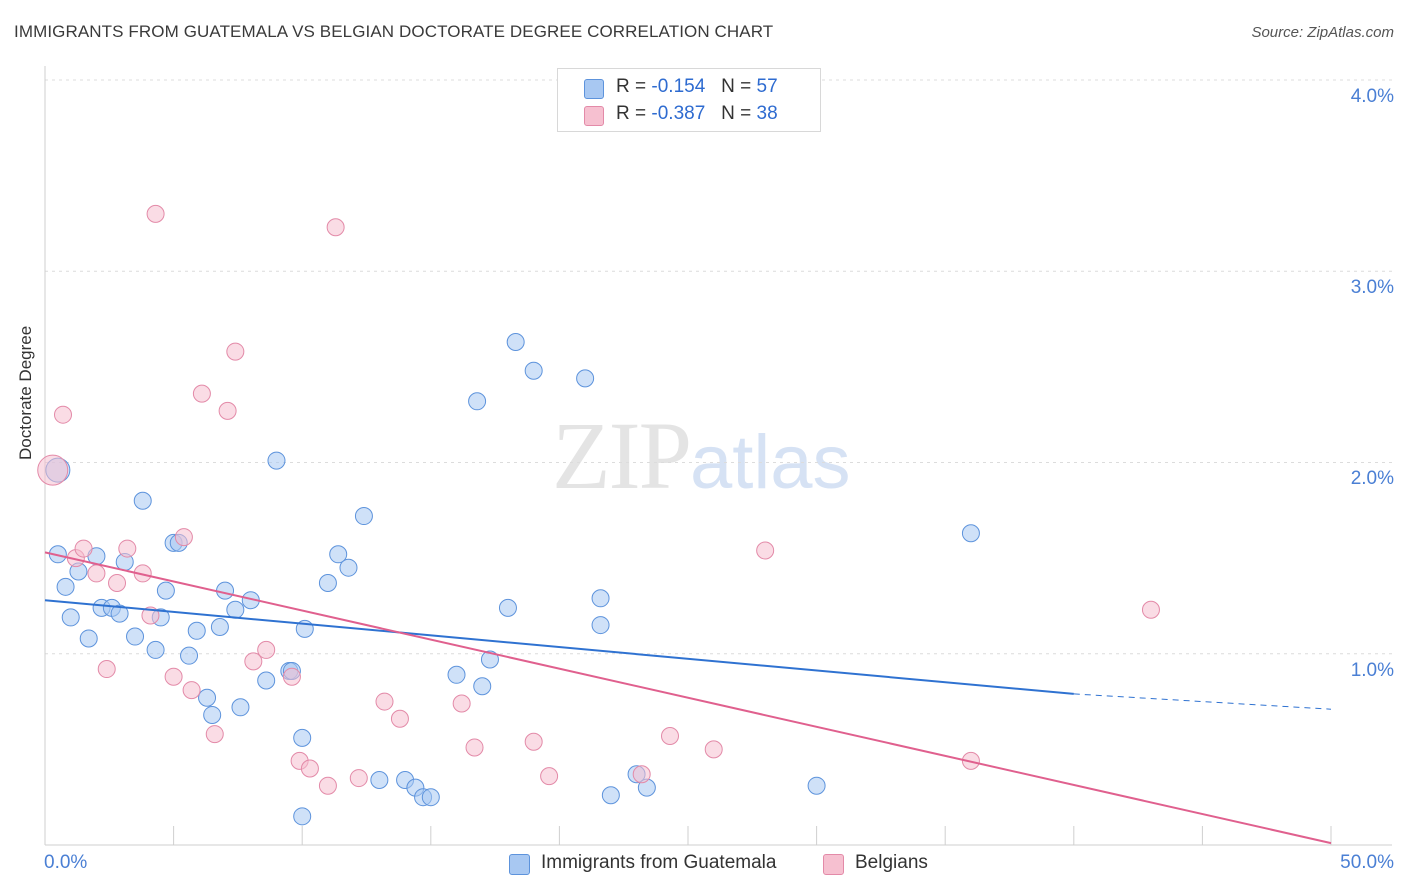 The width and height of the screenshot is (1406, 892). I want to click on stats-legend: R = -0.154 N = 57 R = -0.387 N = 38, so click(689, 100).